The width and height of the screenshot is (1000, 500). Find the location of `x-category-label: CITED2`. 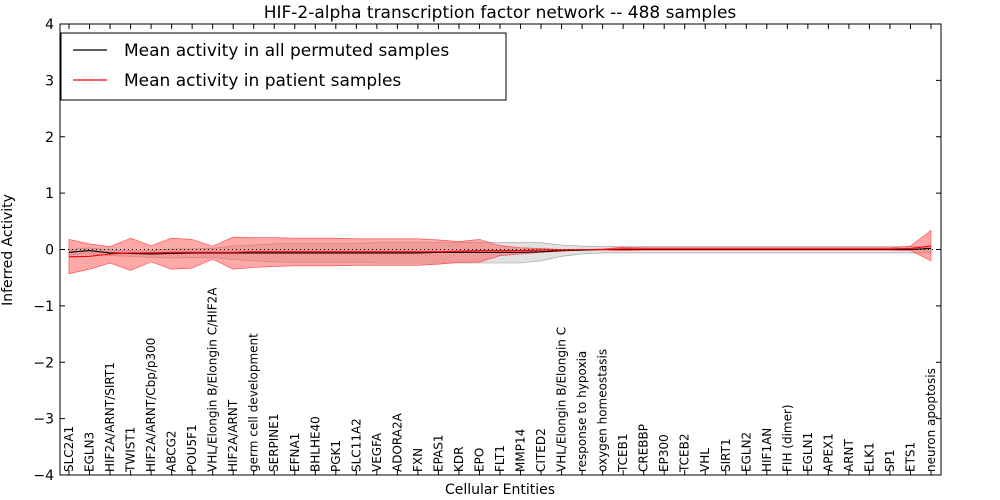

x-category-label: CITED2 is located at coordinates (541, 450).